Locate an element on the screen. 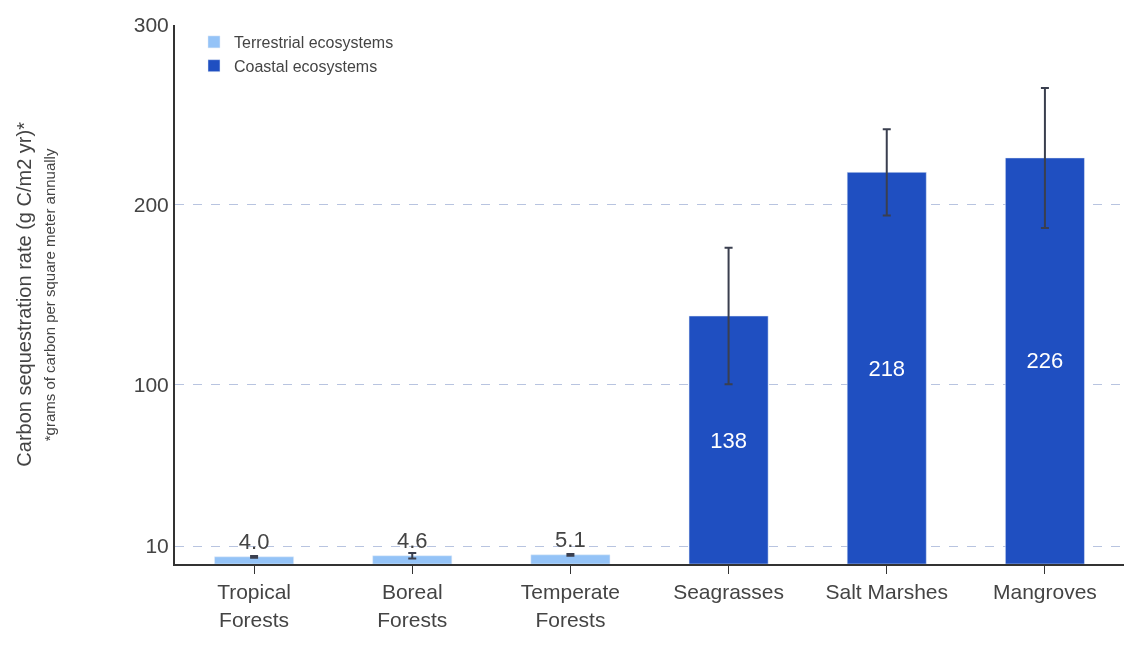  x-tick-label: Salt Marshes is located at coordinates (887, 592).